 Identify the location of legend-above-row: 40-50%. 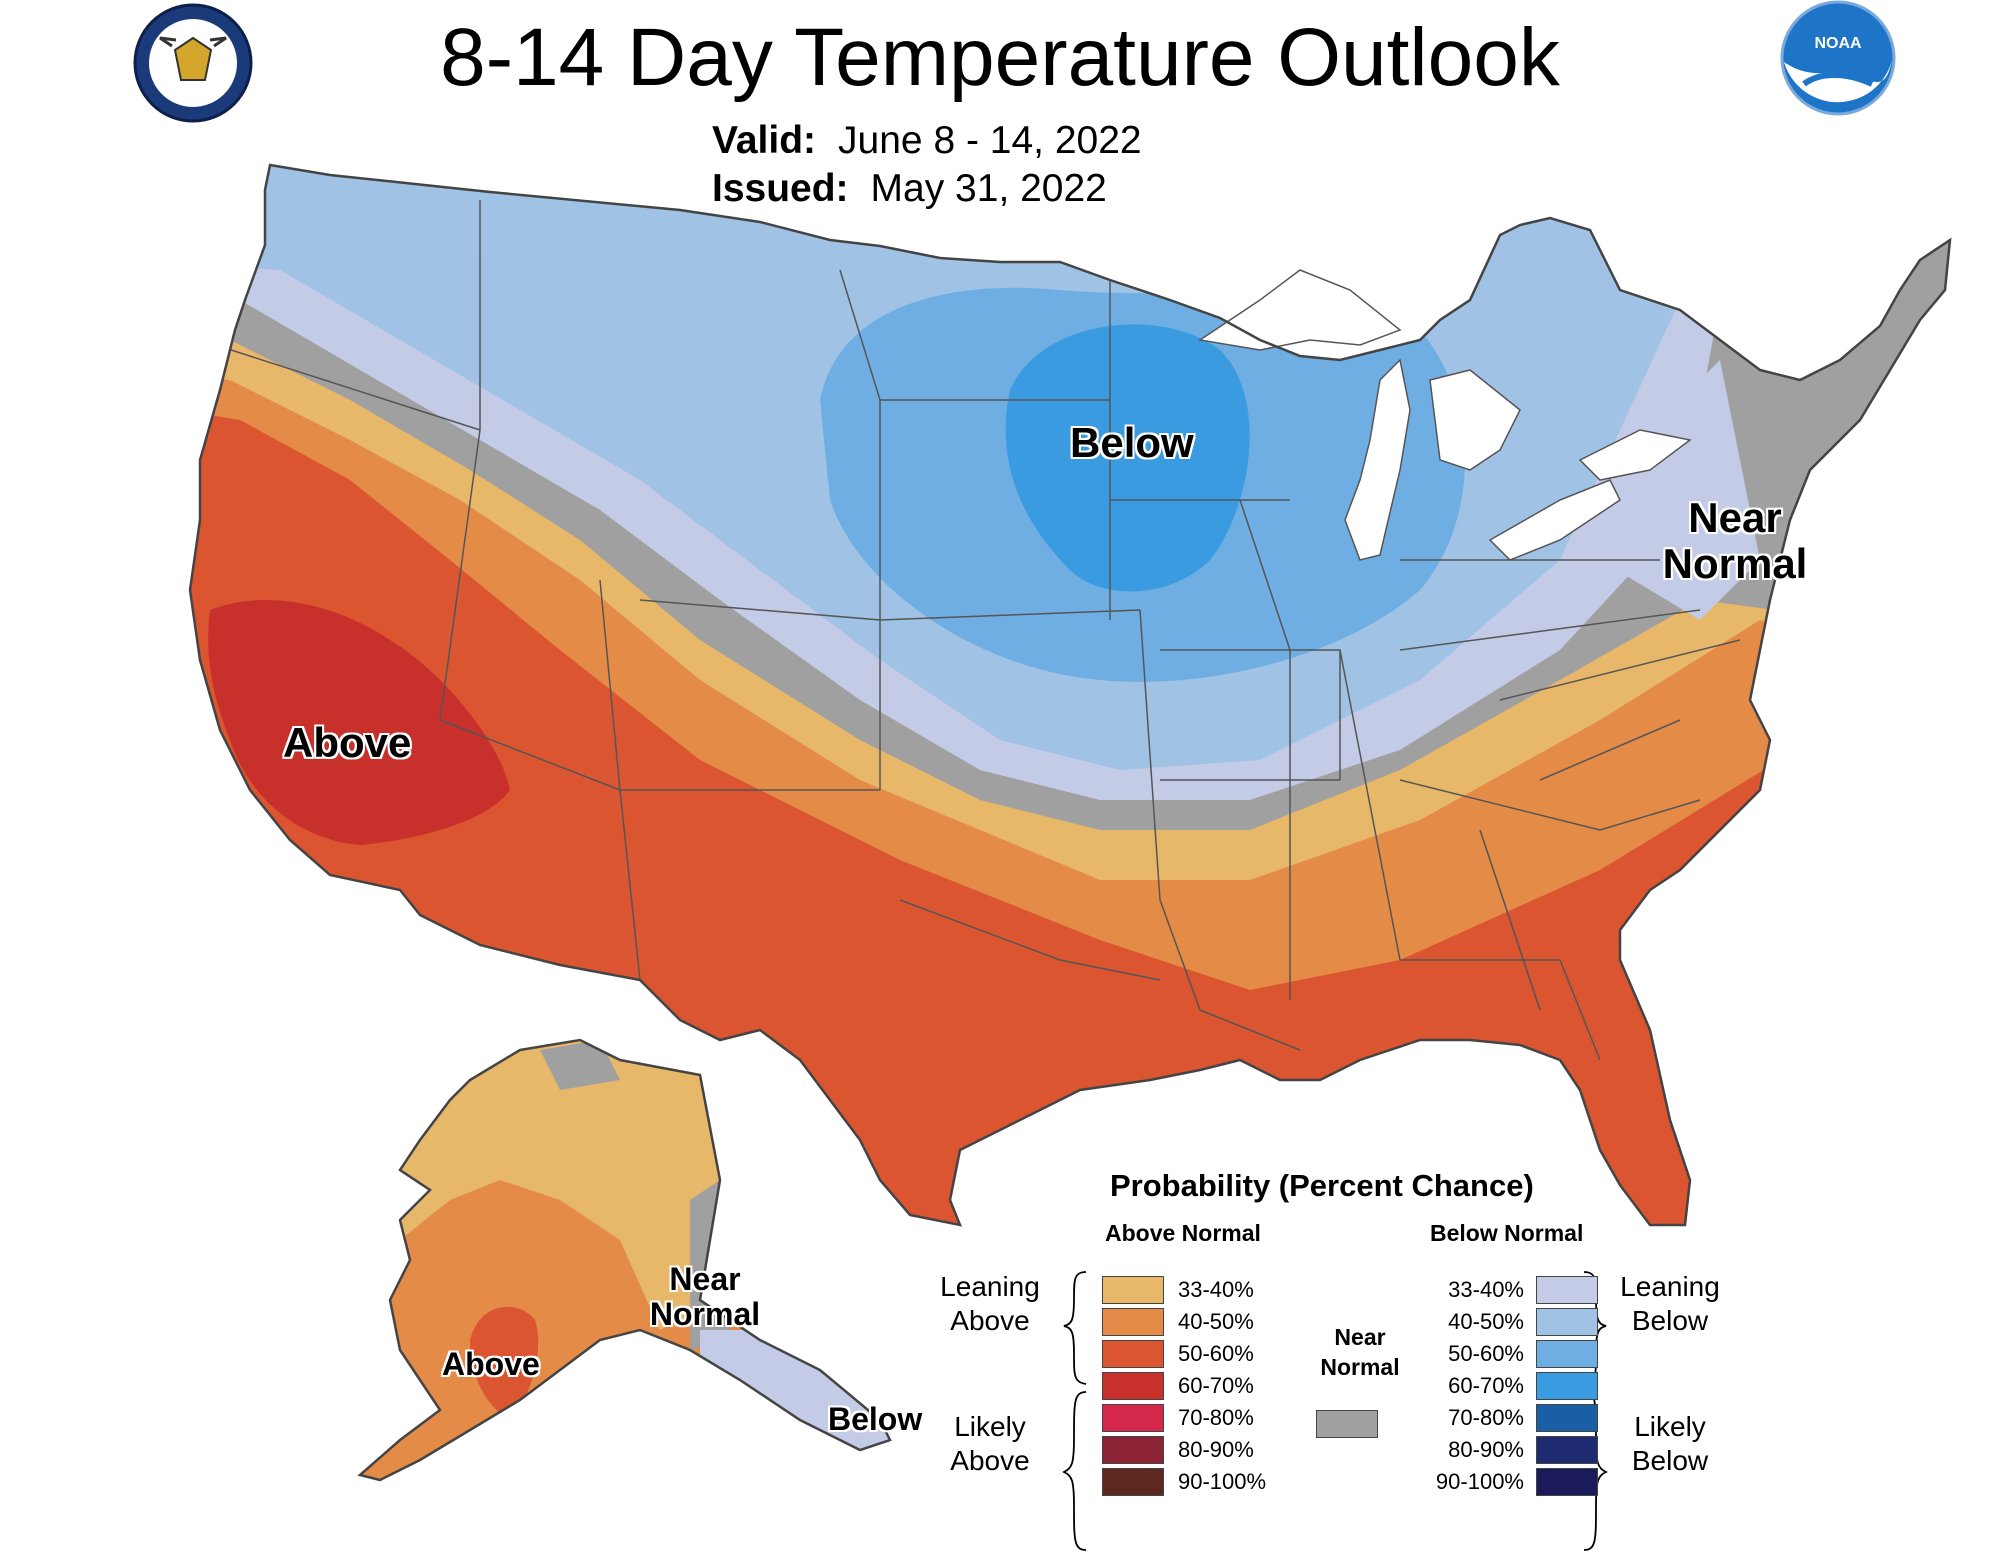
(1460, 1322).